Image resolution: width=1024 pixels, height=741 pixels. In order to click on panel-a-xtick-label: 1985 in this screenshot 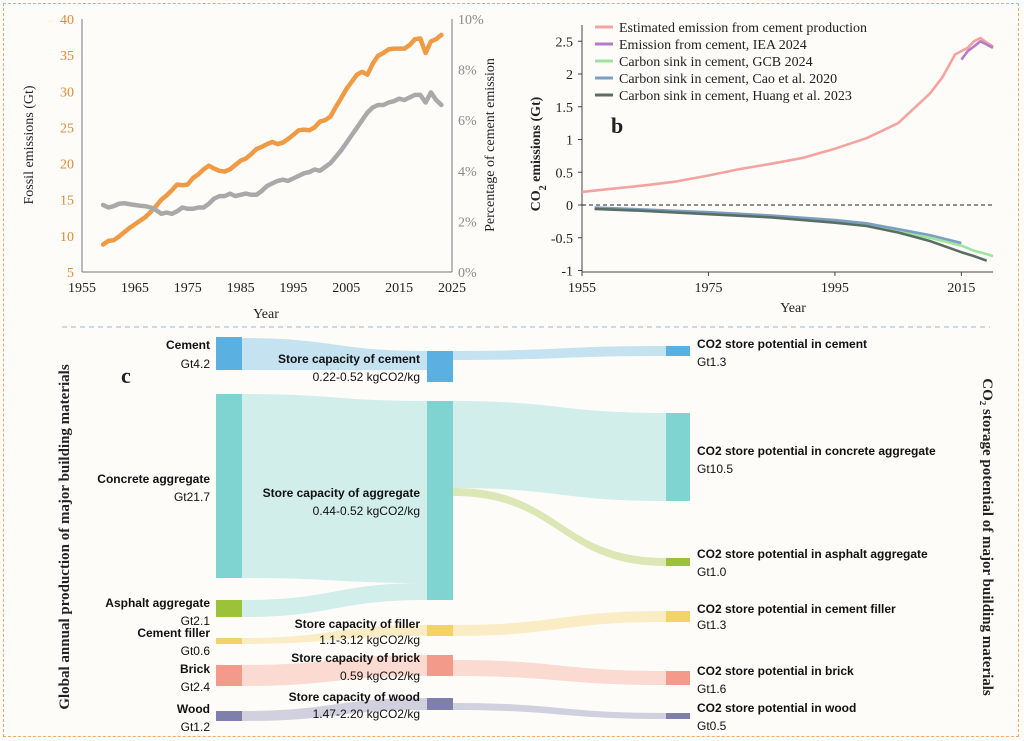, I will do `click(241, 288)`.